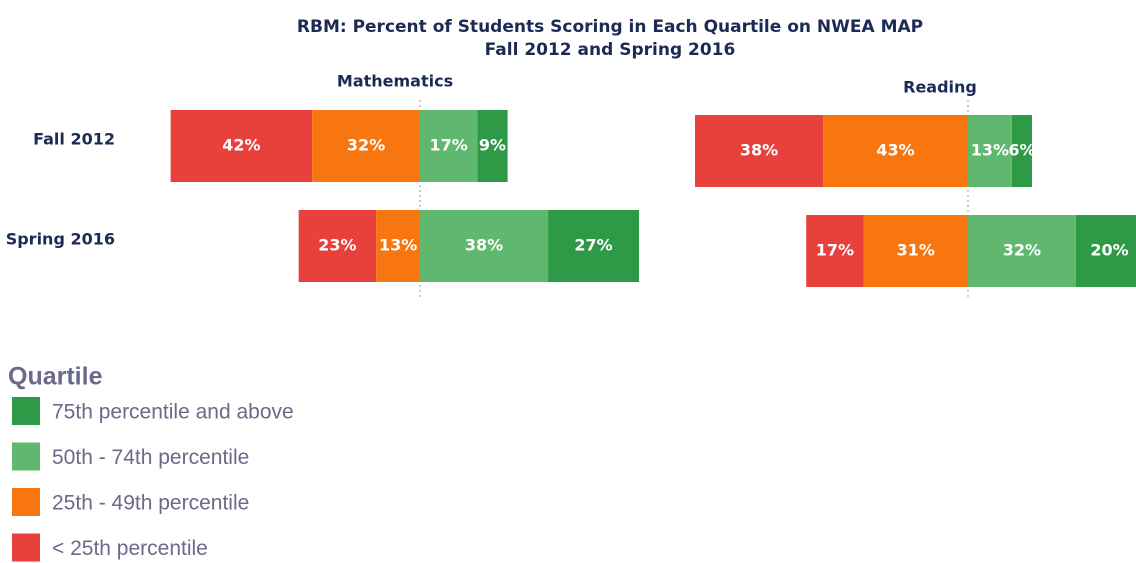  I want to click on value-label: 31%, so click(916, 250).